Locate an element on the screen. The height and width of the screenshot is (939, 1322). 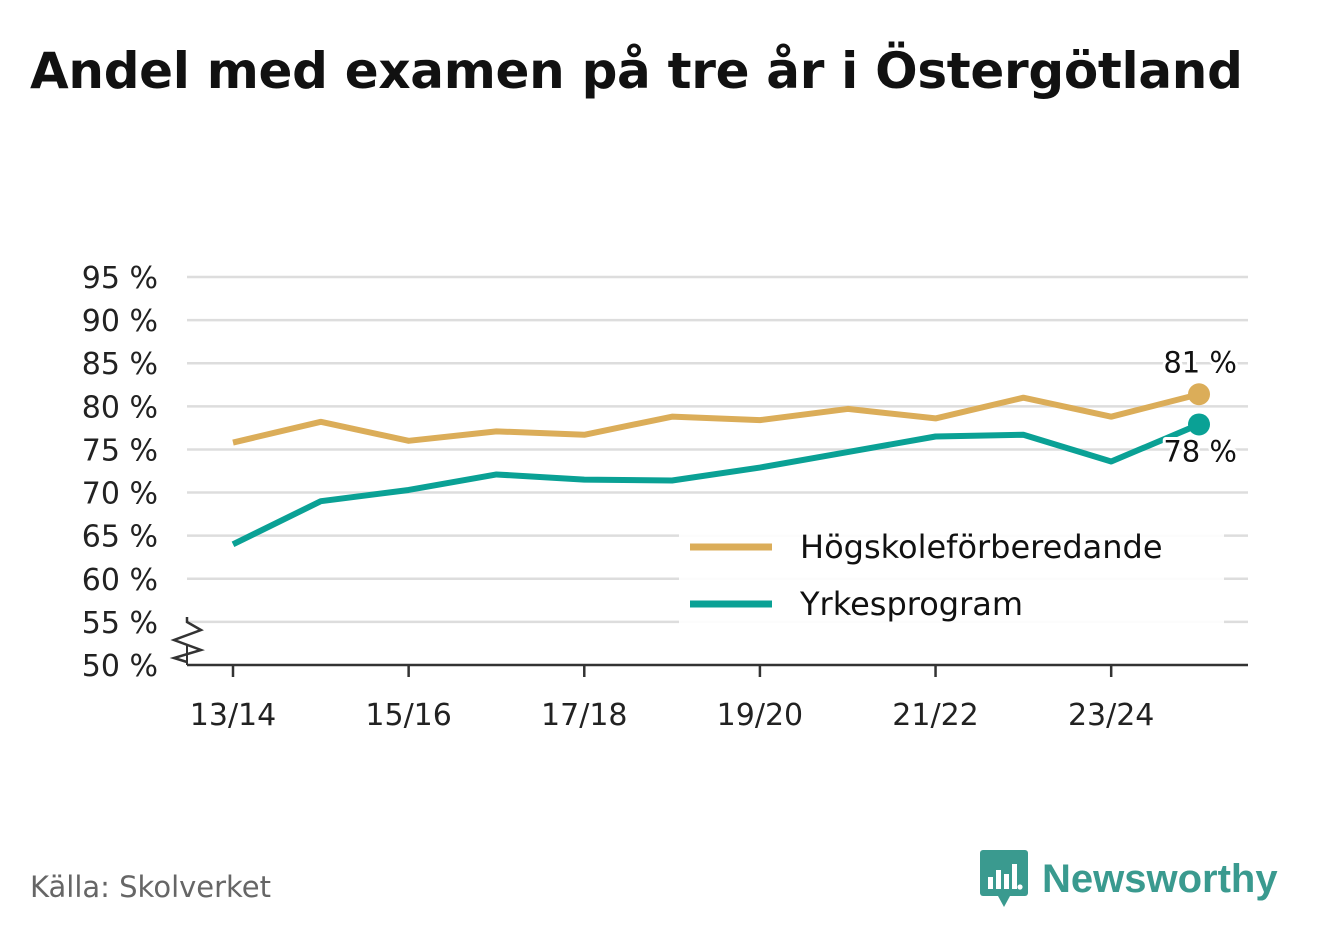
legend-background is located at coordinates (951, 573).